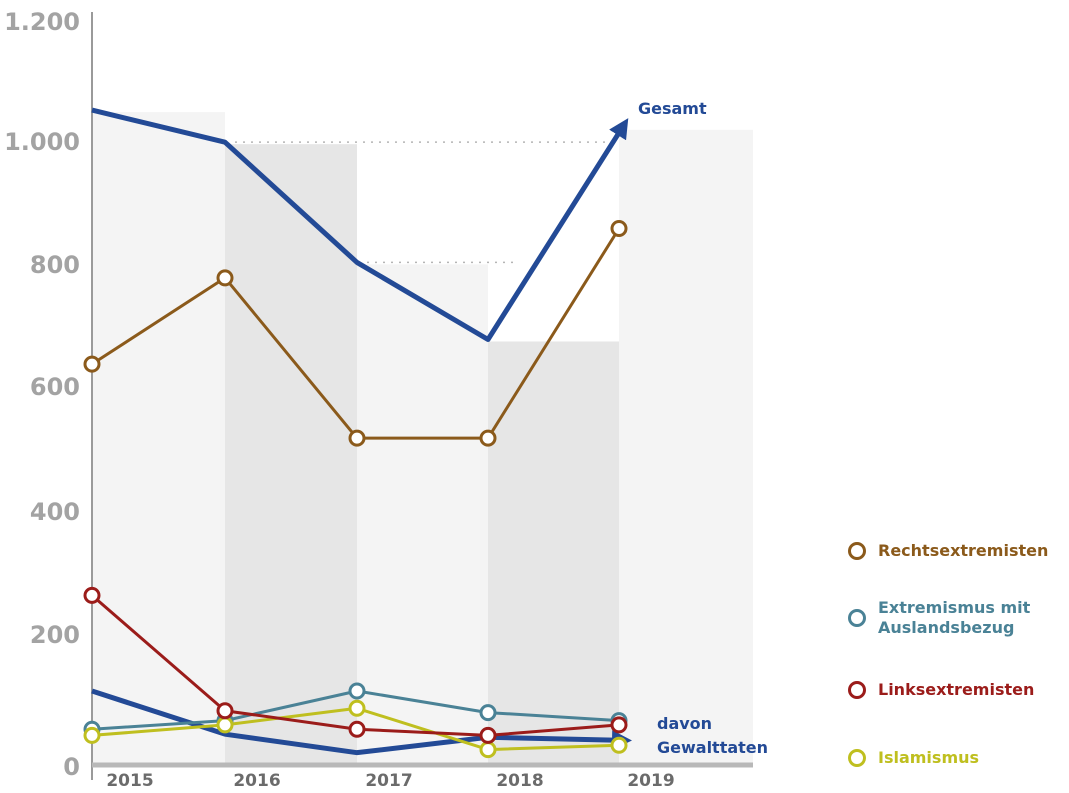 The image size is (1069, 793). I want to click on annotations: Gesamt davon Gewalttaten, so click(703, 428).